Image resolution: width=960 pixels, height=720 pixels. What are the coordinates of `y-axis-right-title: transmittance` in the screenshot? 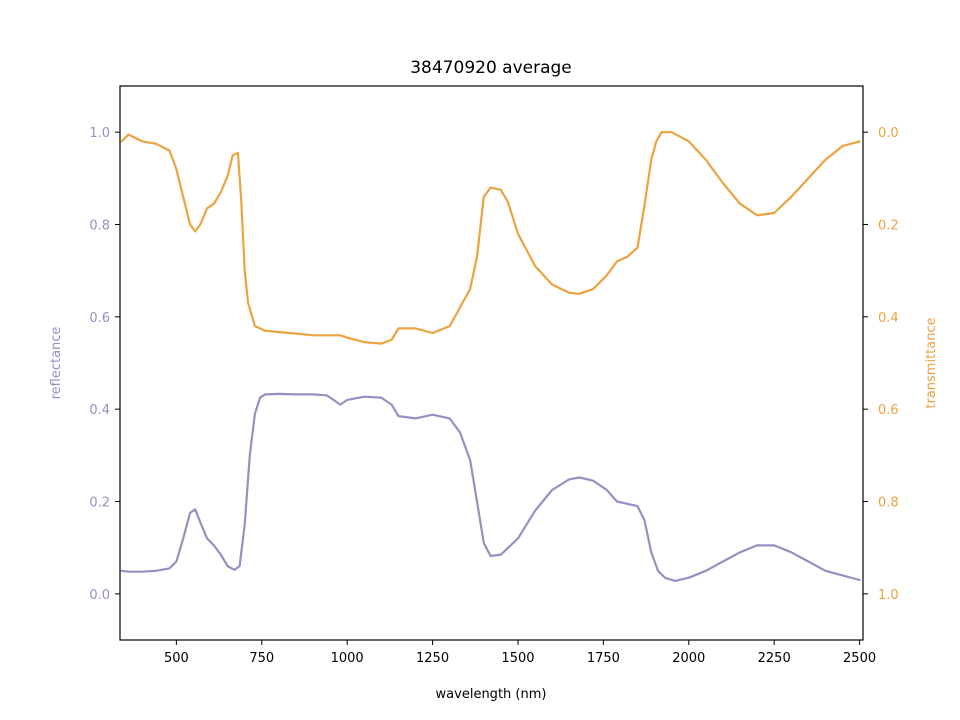 It's located at (931, 362).